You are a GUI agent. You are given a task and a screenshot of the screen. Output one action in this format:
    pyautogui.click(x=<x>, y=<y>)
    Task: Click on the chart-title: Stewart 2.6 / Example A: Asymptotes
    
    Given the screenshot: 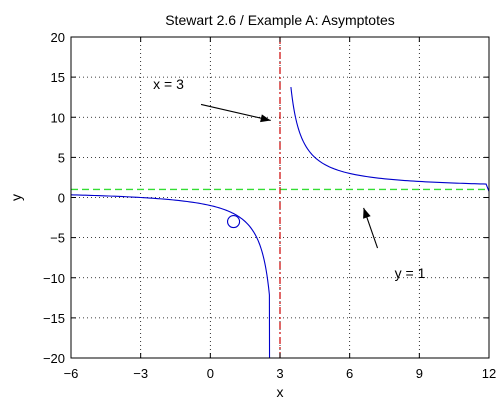 What is the action you would take?
    pyautogui.click(x=280, y=20)
    